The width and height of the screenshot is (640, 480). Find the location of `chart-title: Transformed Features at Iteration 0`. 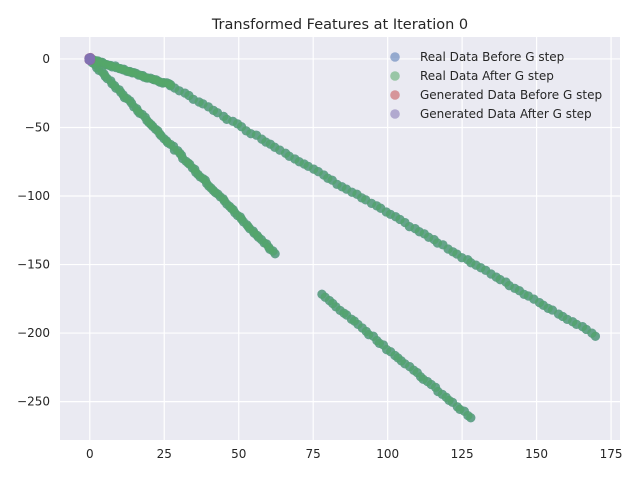

chart-title: Transformed Features at Iteration 0 is located at coordinates (339, 25).